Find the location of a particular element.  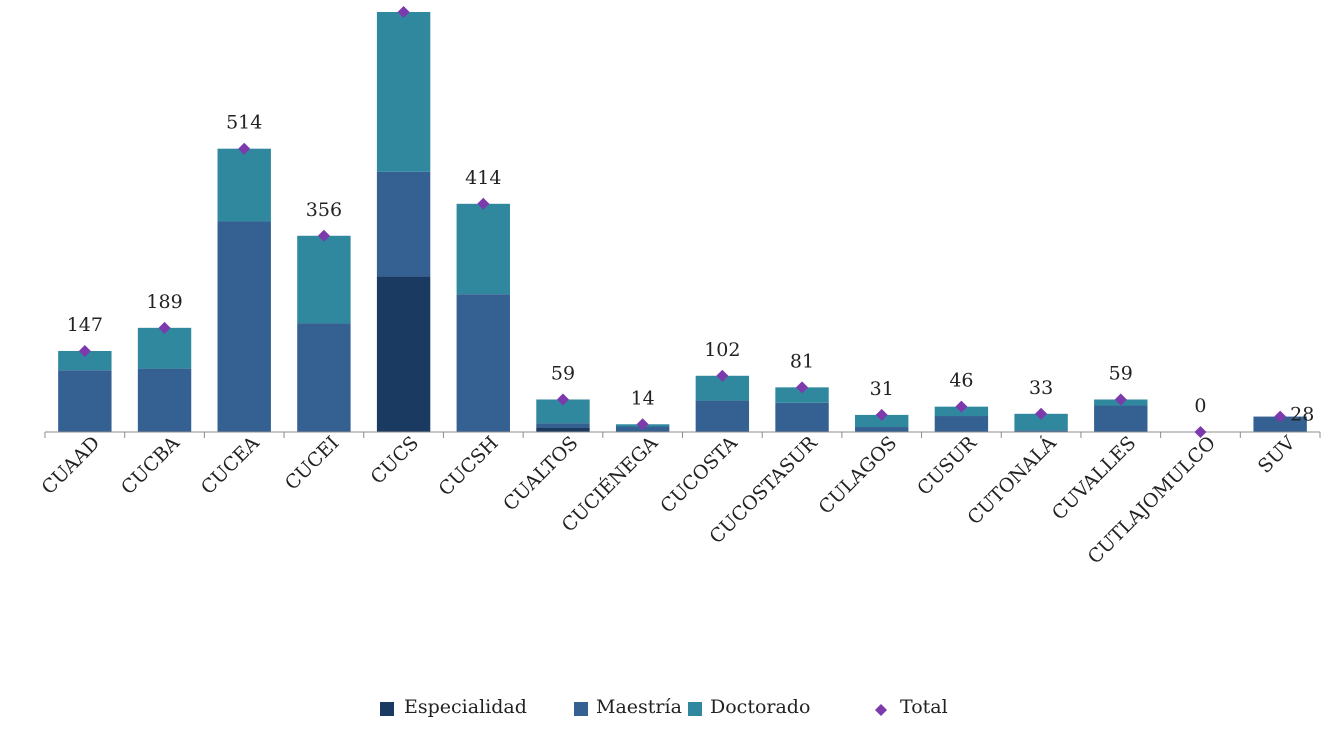

total-label-cualtos: 59 is located at coordinates (563, 373).